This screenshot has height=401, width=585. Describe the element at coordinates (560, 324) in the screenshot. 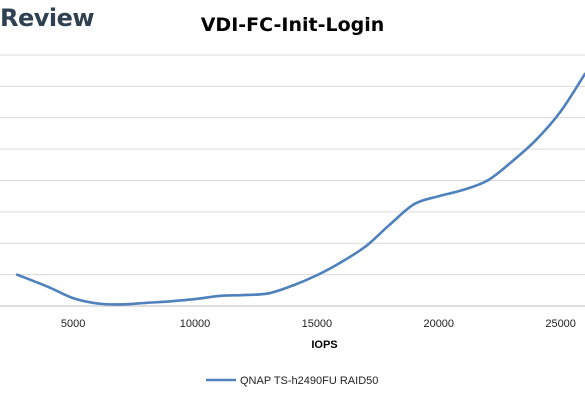

I see `x-tick-label: 25000` at that location.